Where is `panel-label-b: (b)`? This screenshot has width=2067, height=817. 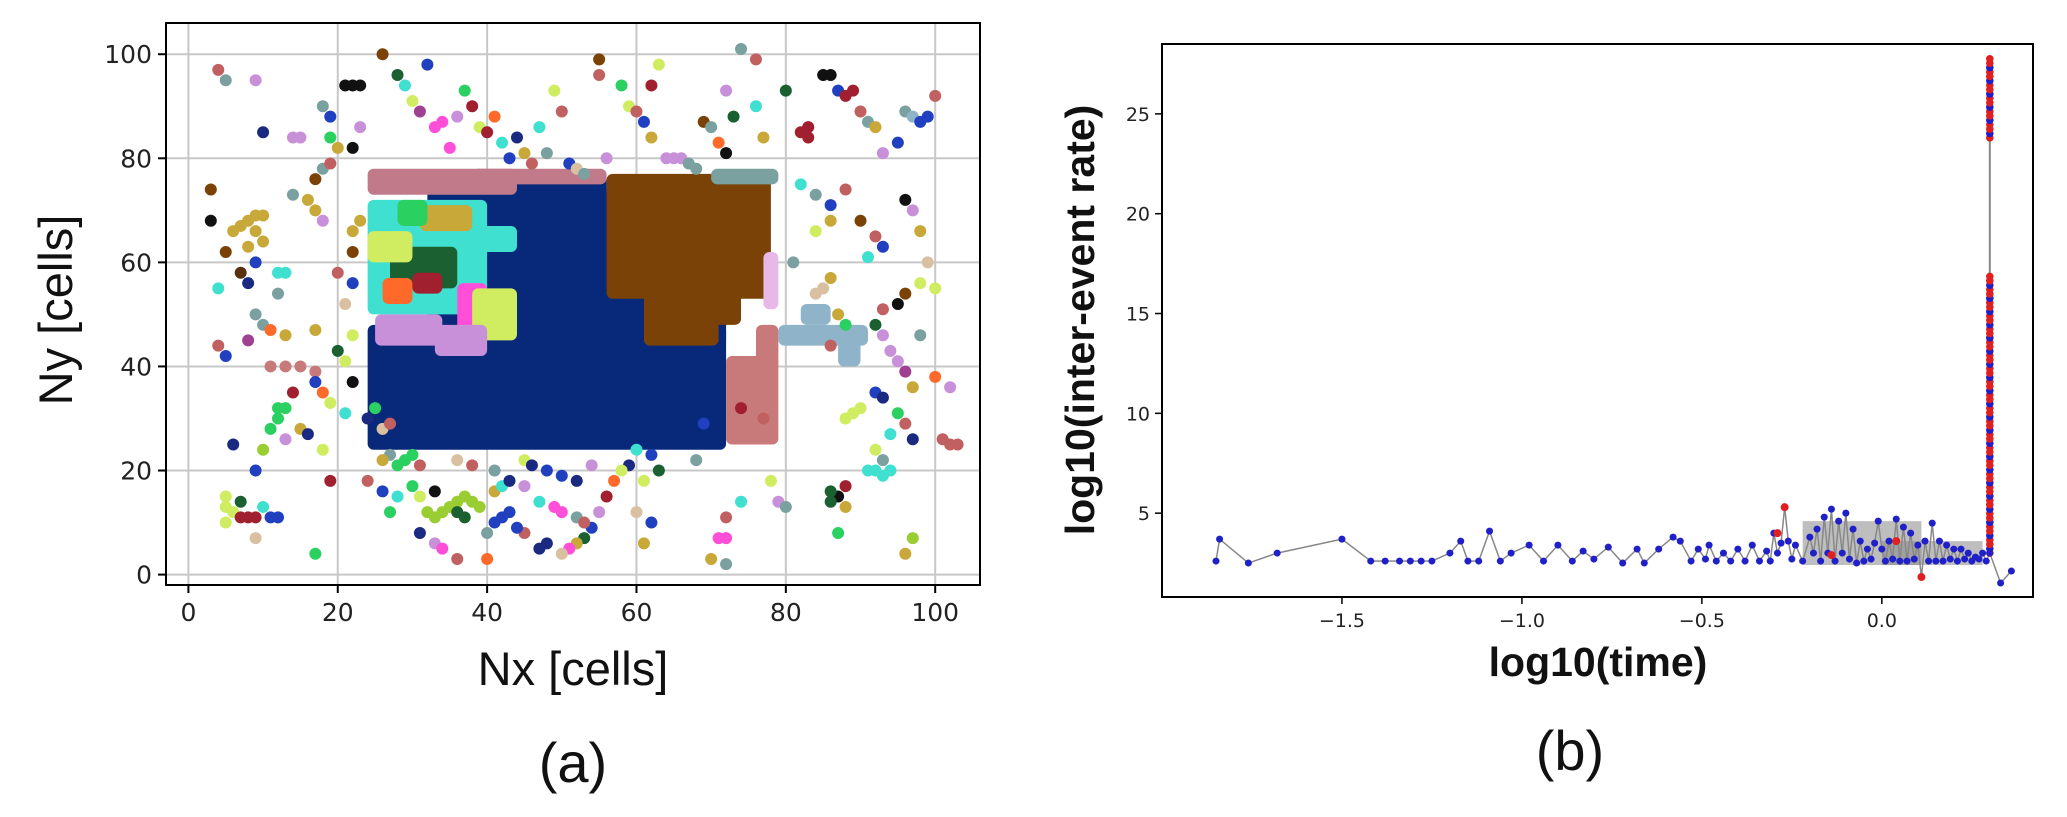
panel-label-b: (b) is located at coordinates (1570, 750).